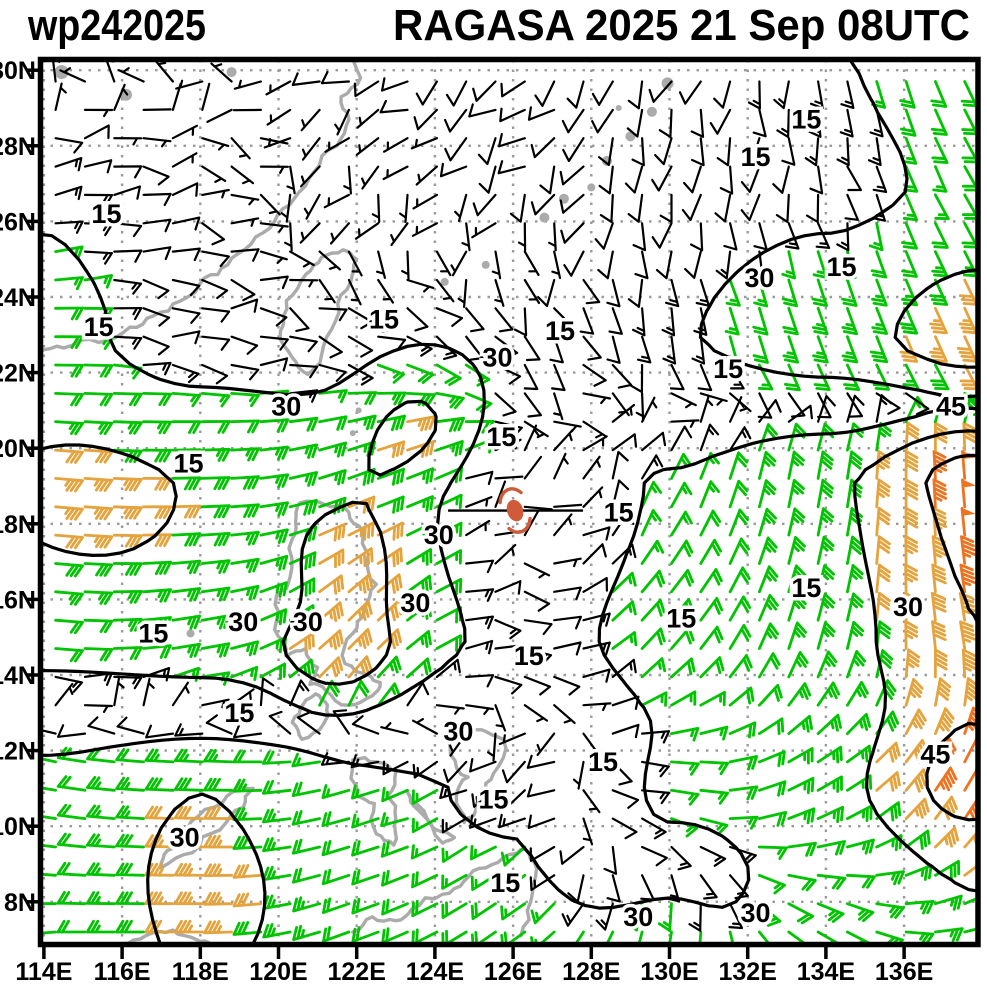 This screenshot has height=989, width=987. I want to click on lon-axis-label: 120E, so click(278, 972).